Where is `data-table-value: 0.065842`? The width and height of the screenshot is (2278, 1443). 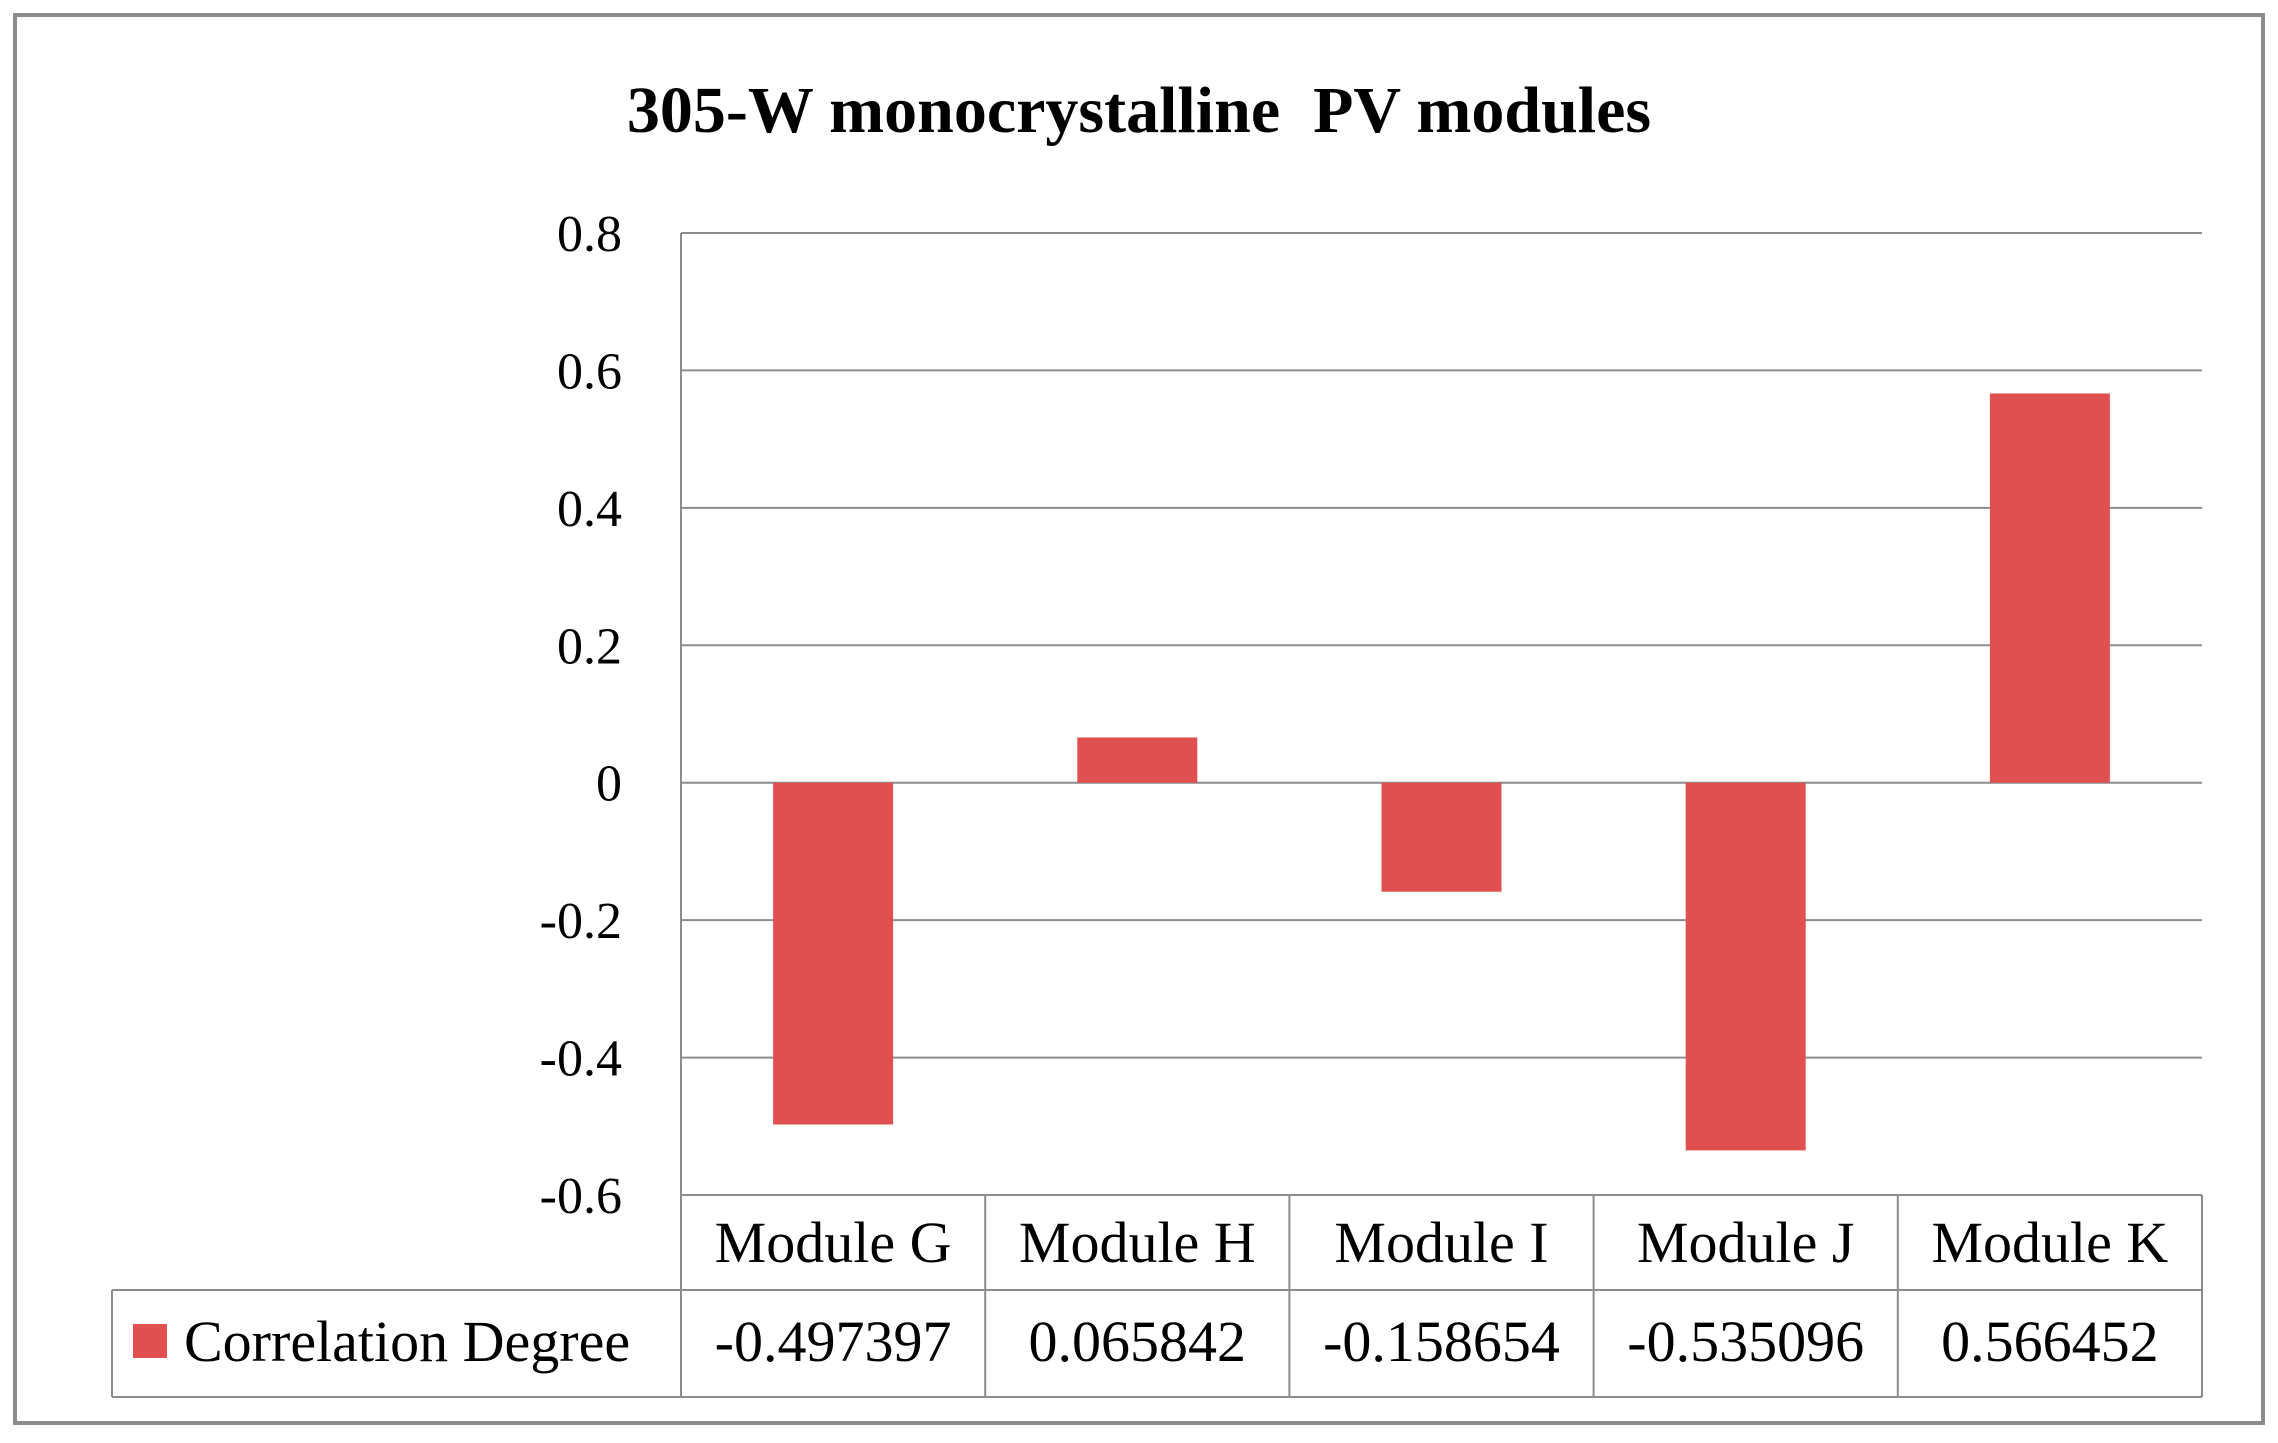
data-table-value: 0.065842 is located at coordinates (1138, 1341).